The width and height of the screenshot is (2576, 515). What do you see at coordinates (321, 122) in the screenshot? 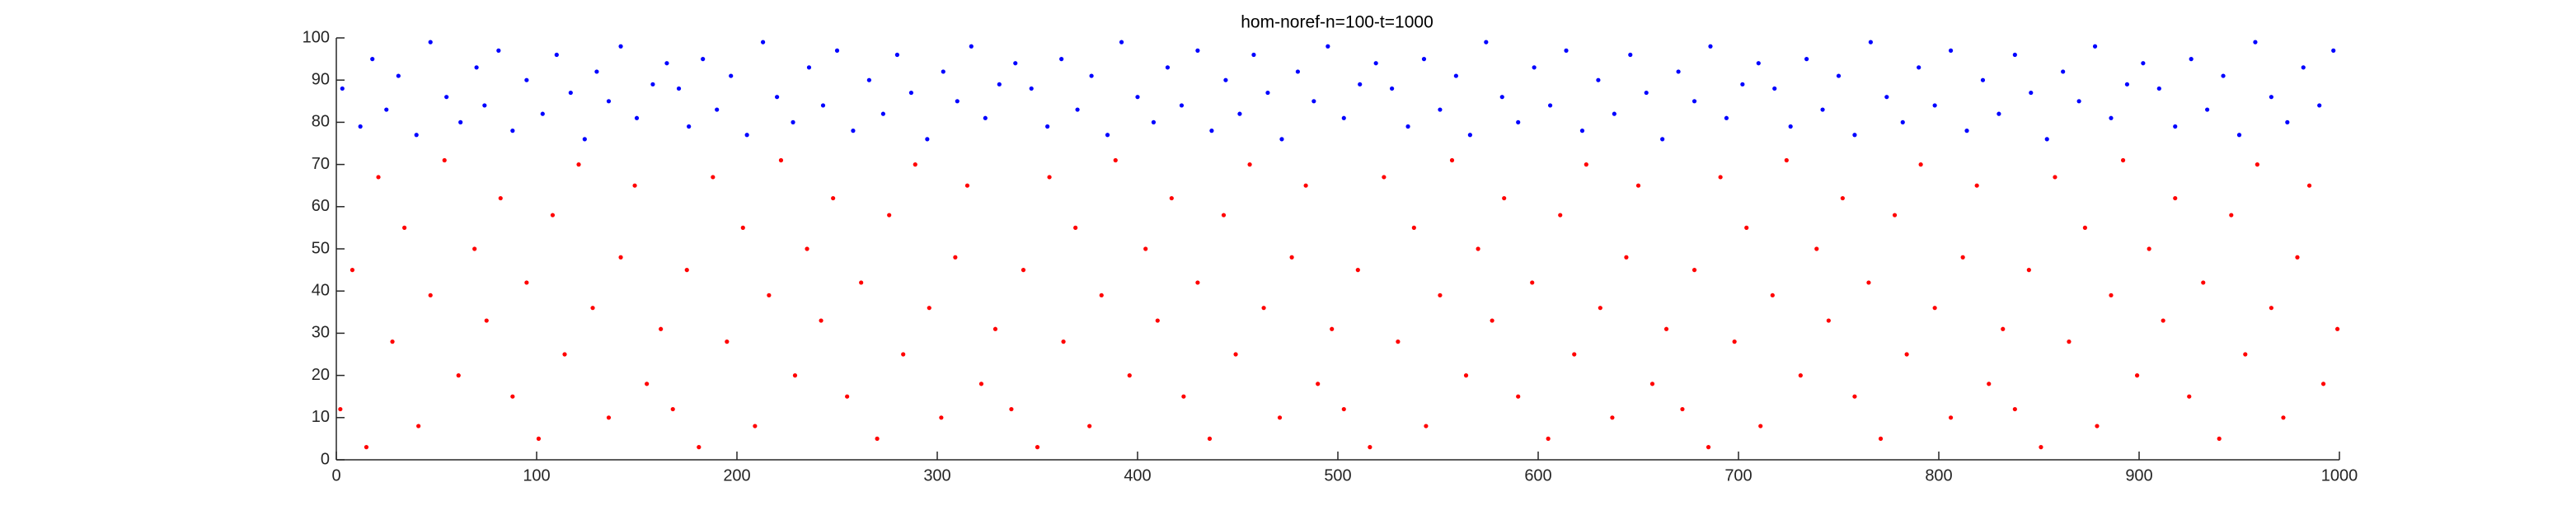
I see `y-tick-label: 80` at bounding box center [321, 122].